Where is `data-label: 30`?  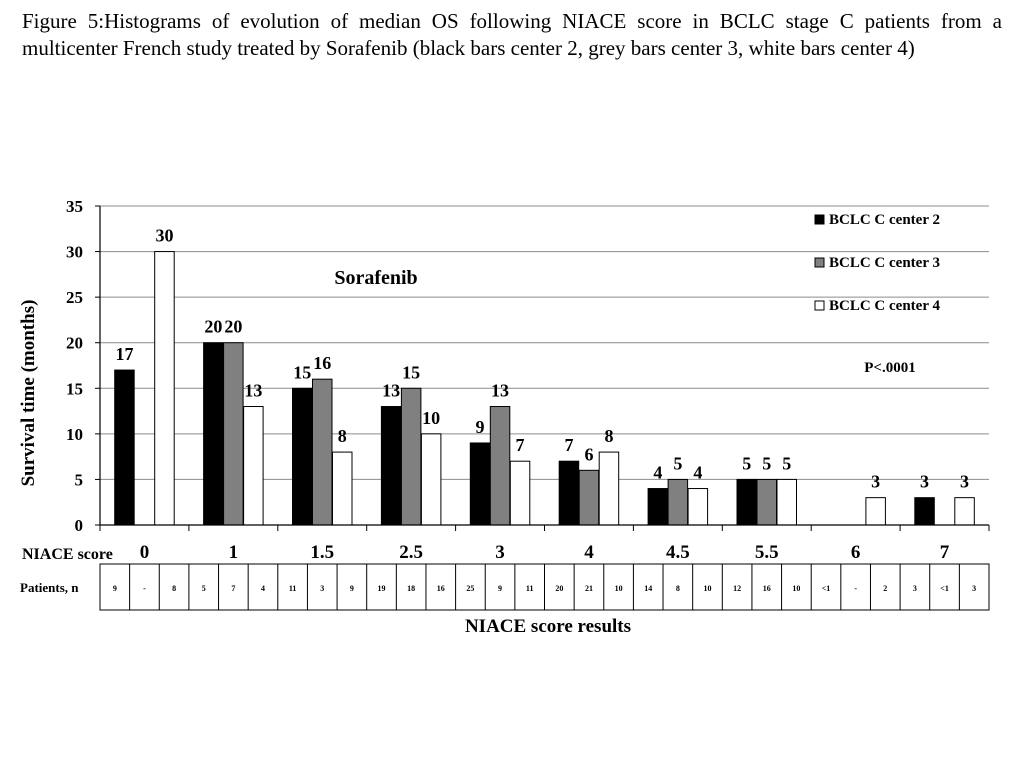
data-label: 30 is located at coordinates (164, 236).